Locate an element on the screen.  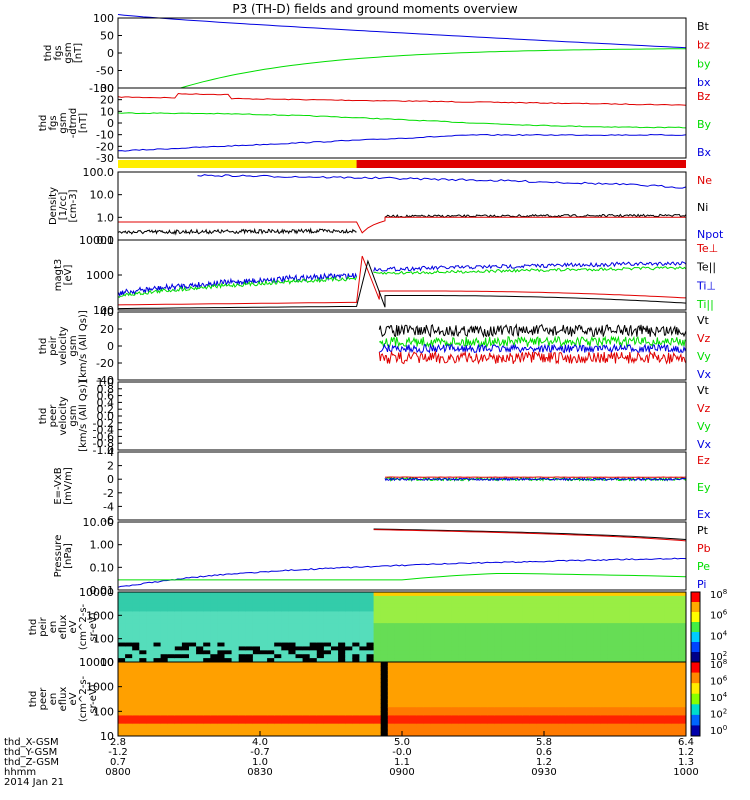
legend-Bt: Bt is located at coordinates (703, 26).